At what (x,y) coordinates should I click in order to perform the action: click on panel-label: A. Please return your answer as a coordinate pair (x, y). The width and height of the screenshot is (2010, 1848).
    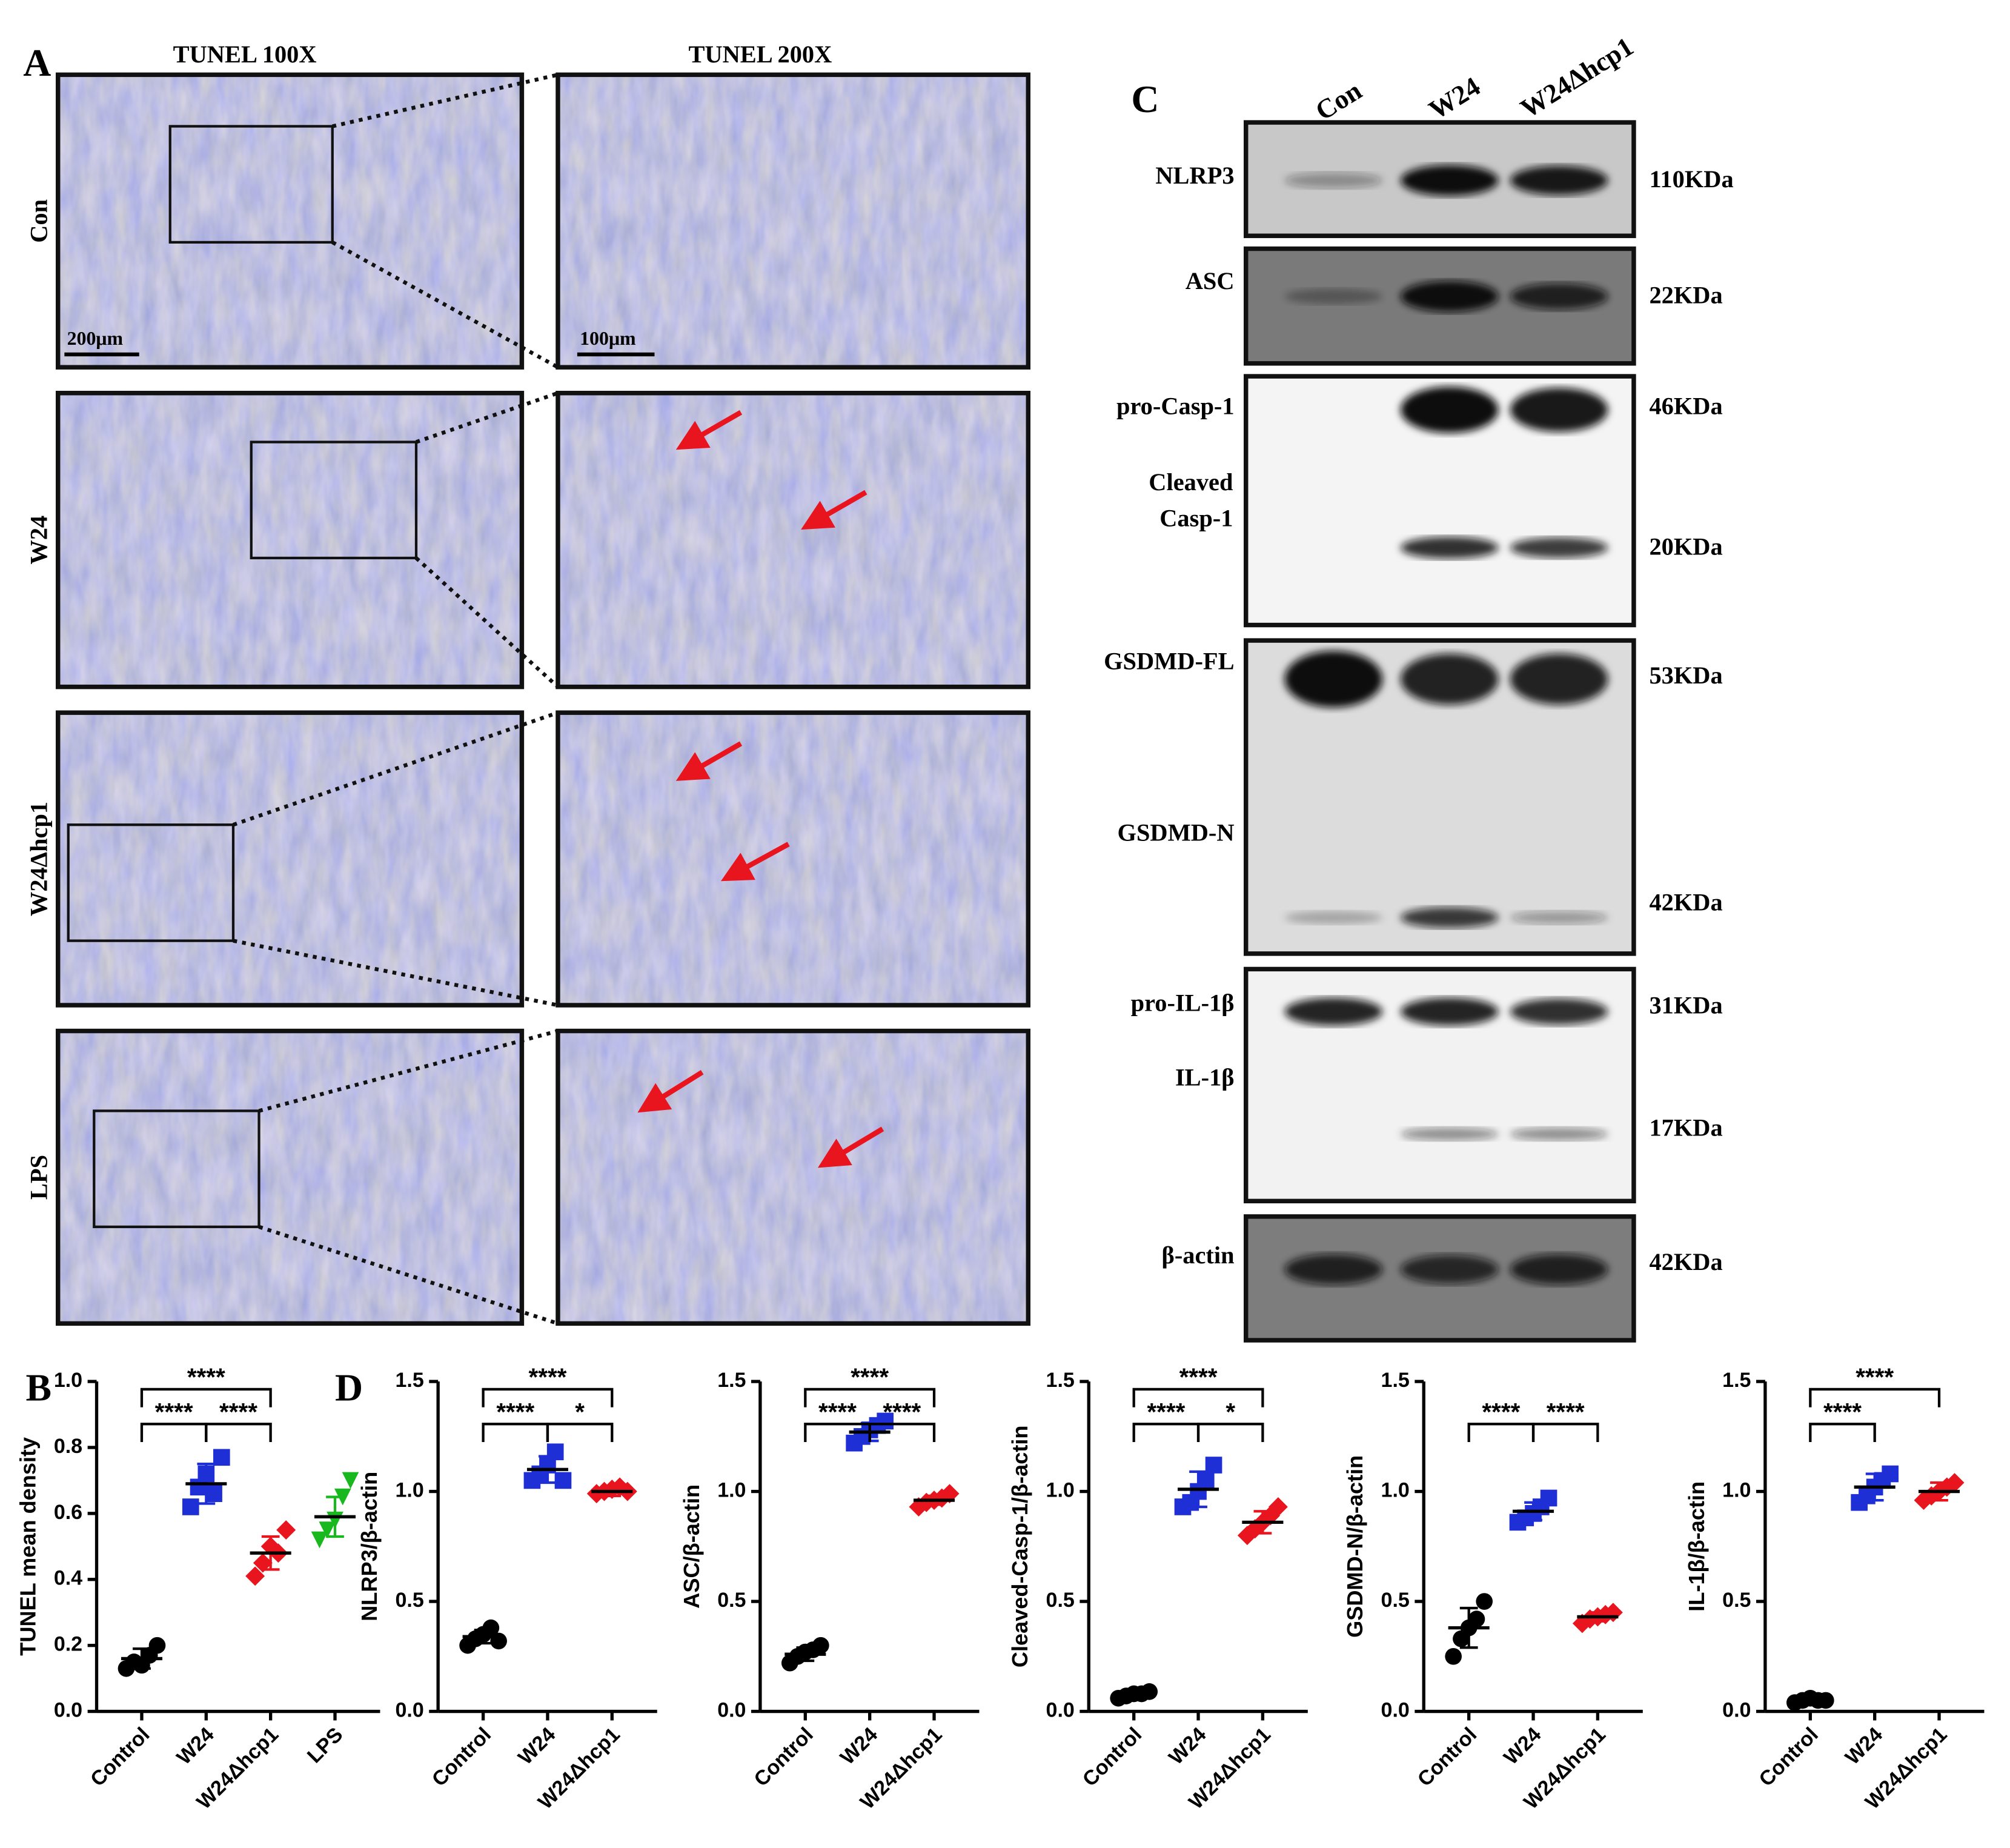
    Looking at the image, I should click on (37, 62).